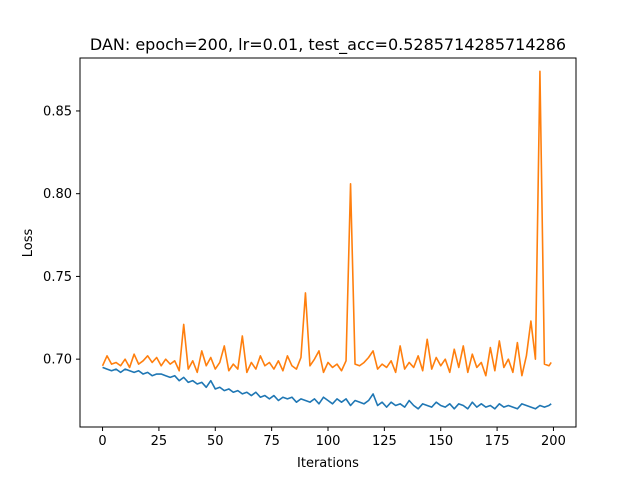 This screenshot has height=480, width=640. Describe the element at coordinates (57, 360) in the screenshot. I see `y-tick-label: 0.70` at that location.